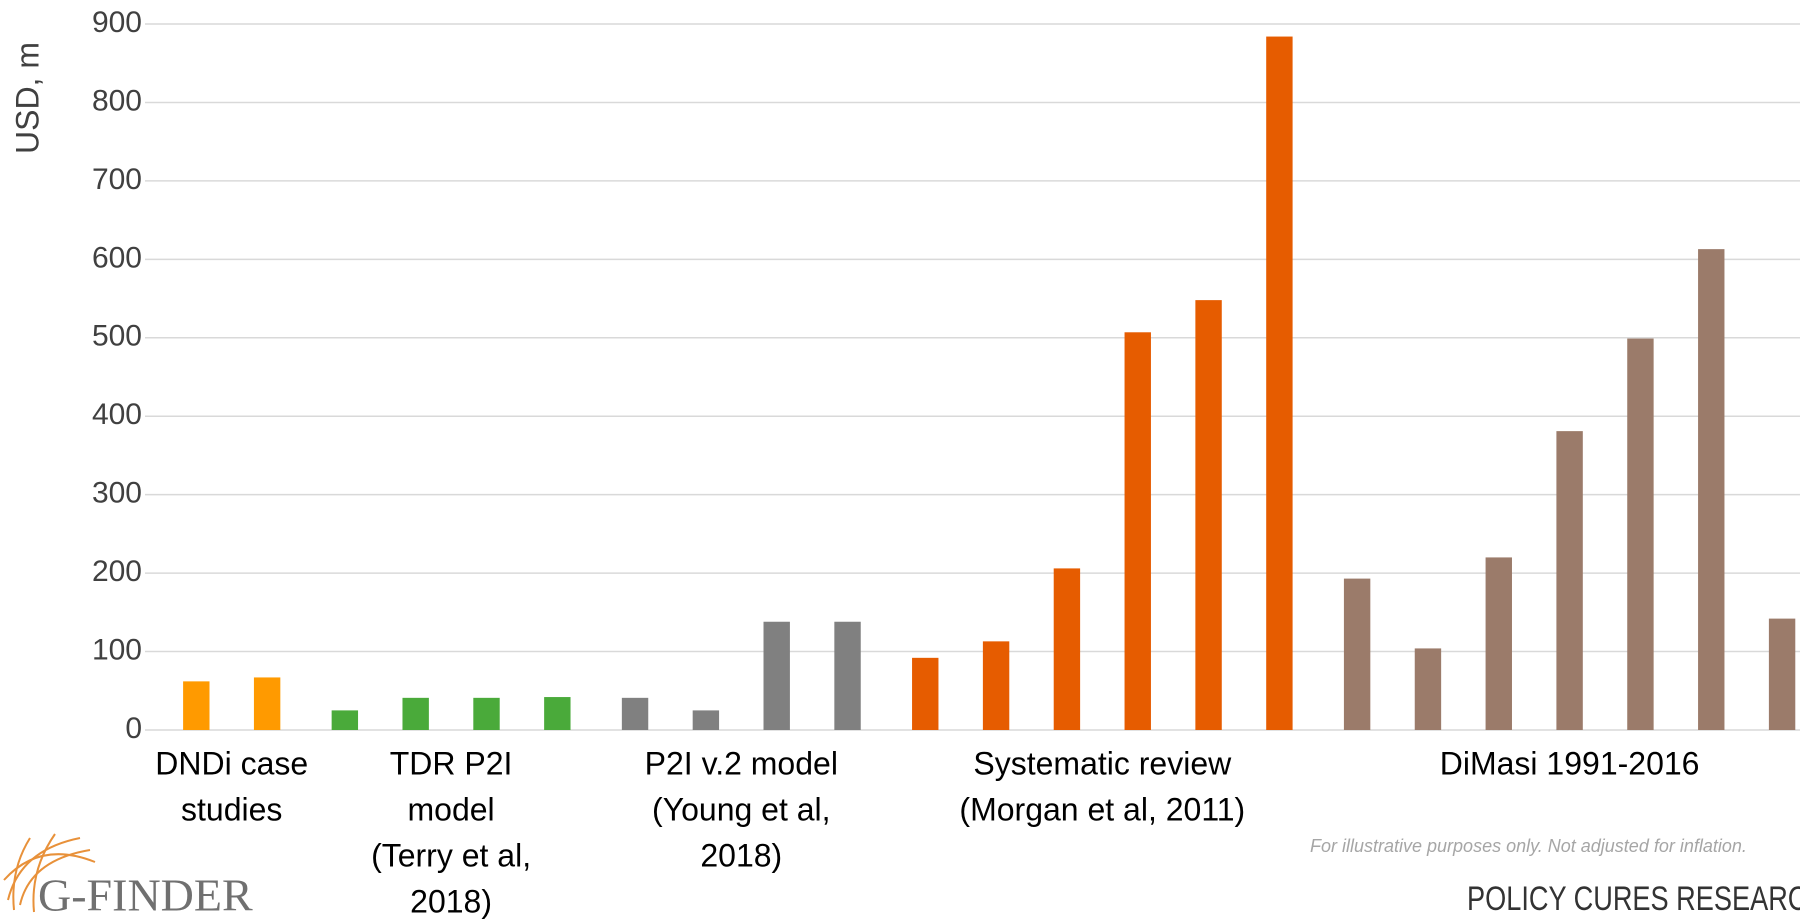  Describe the element at coordinates (117, 257) in the screenshot. I see `y-tick-label: 600` at that location.